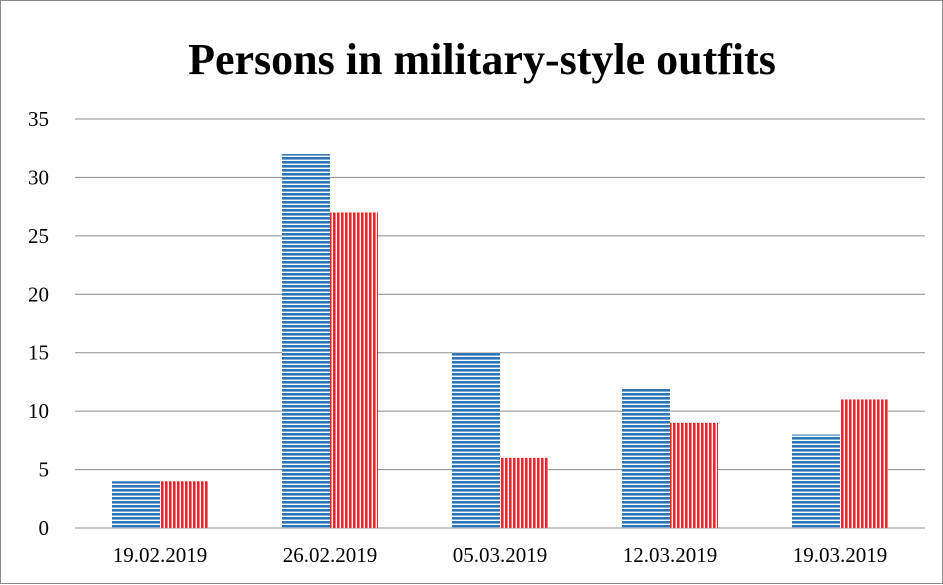 This screenshot has height=585, width=943. Describe the element at coordinates (330, 555) in the screenshot. I see `x-tick-label: 26.02.2019` at that location.